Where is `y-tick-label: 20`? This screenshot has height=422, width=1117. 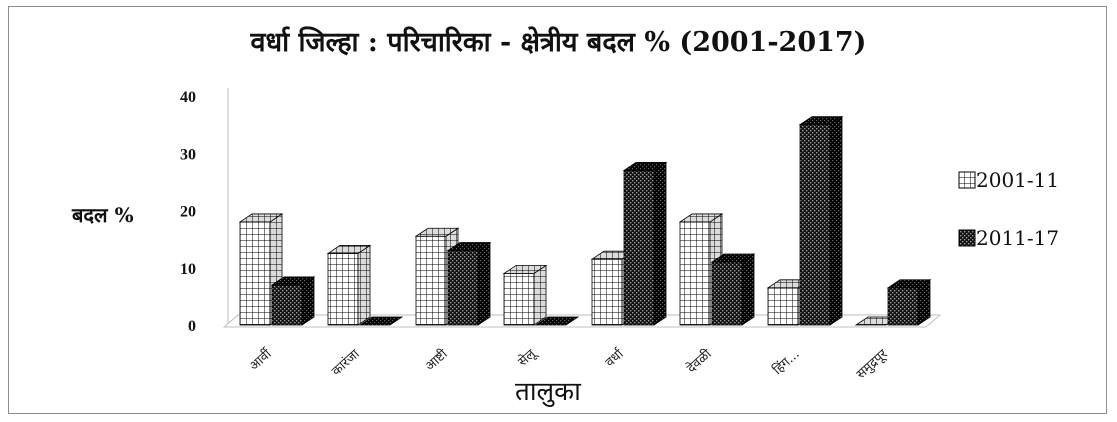 y-tick-label: 20 is located at coordinates (188, 212).